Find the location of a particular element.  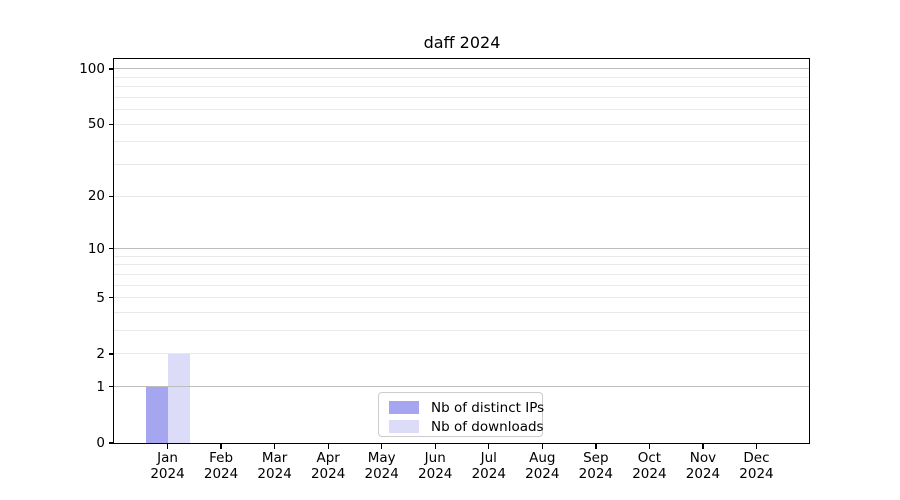

x-tick-sep is located at coordinates (596, 446).